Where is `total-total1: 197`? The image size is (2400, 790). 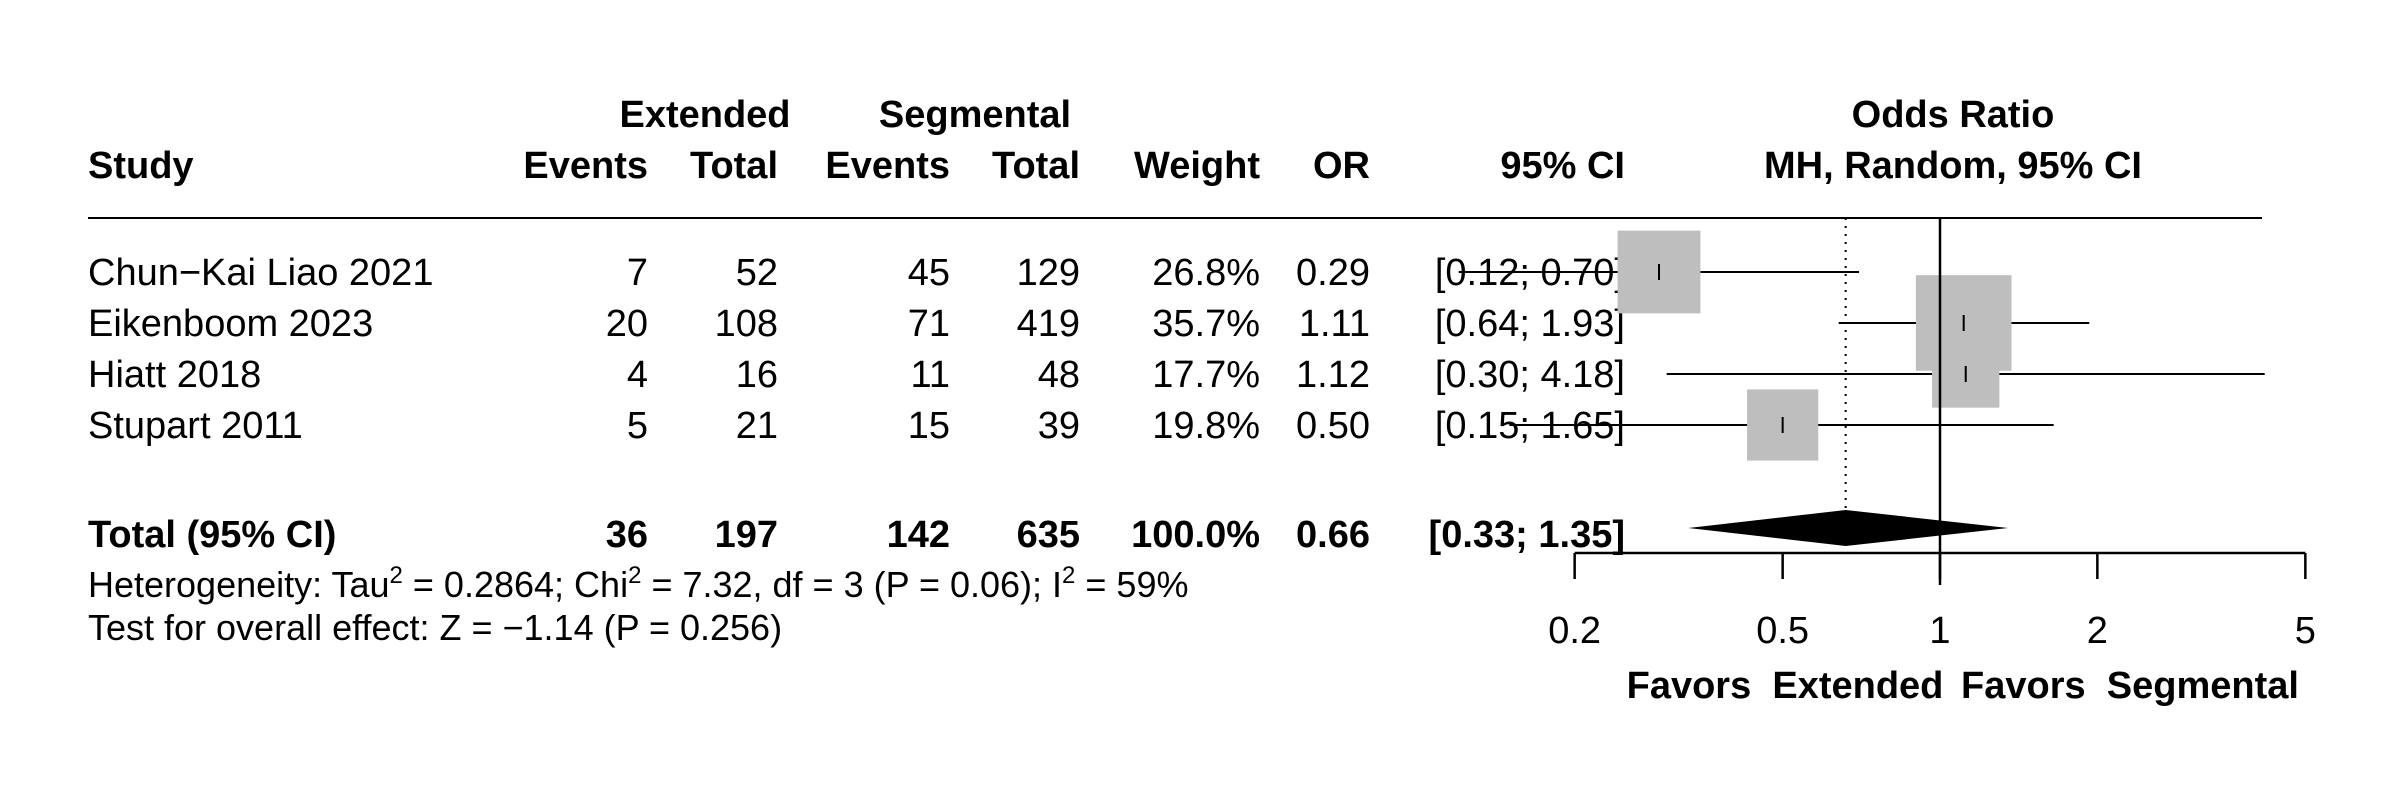 total-total1: 197 is located at coordinates (746, 535).